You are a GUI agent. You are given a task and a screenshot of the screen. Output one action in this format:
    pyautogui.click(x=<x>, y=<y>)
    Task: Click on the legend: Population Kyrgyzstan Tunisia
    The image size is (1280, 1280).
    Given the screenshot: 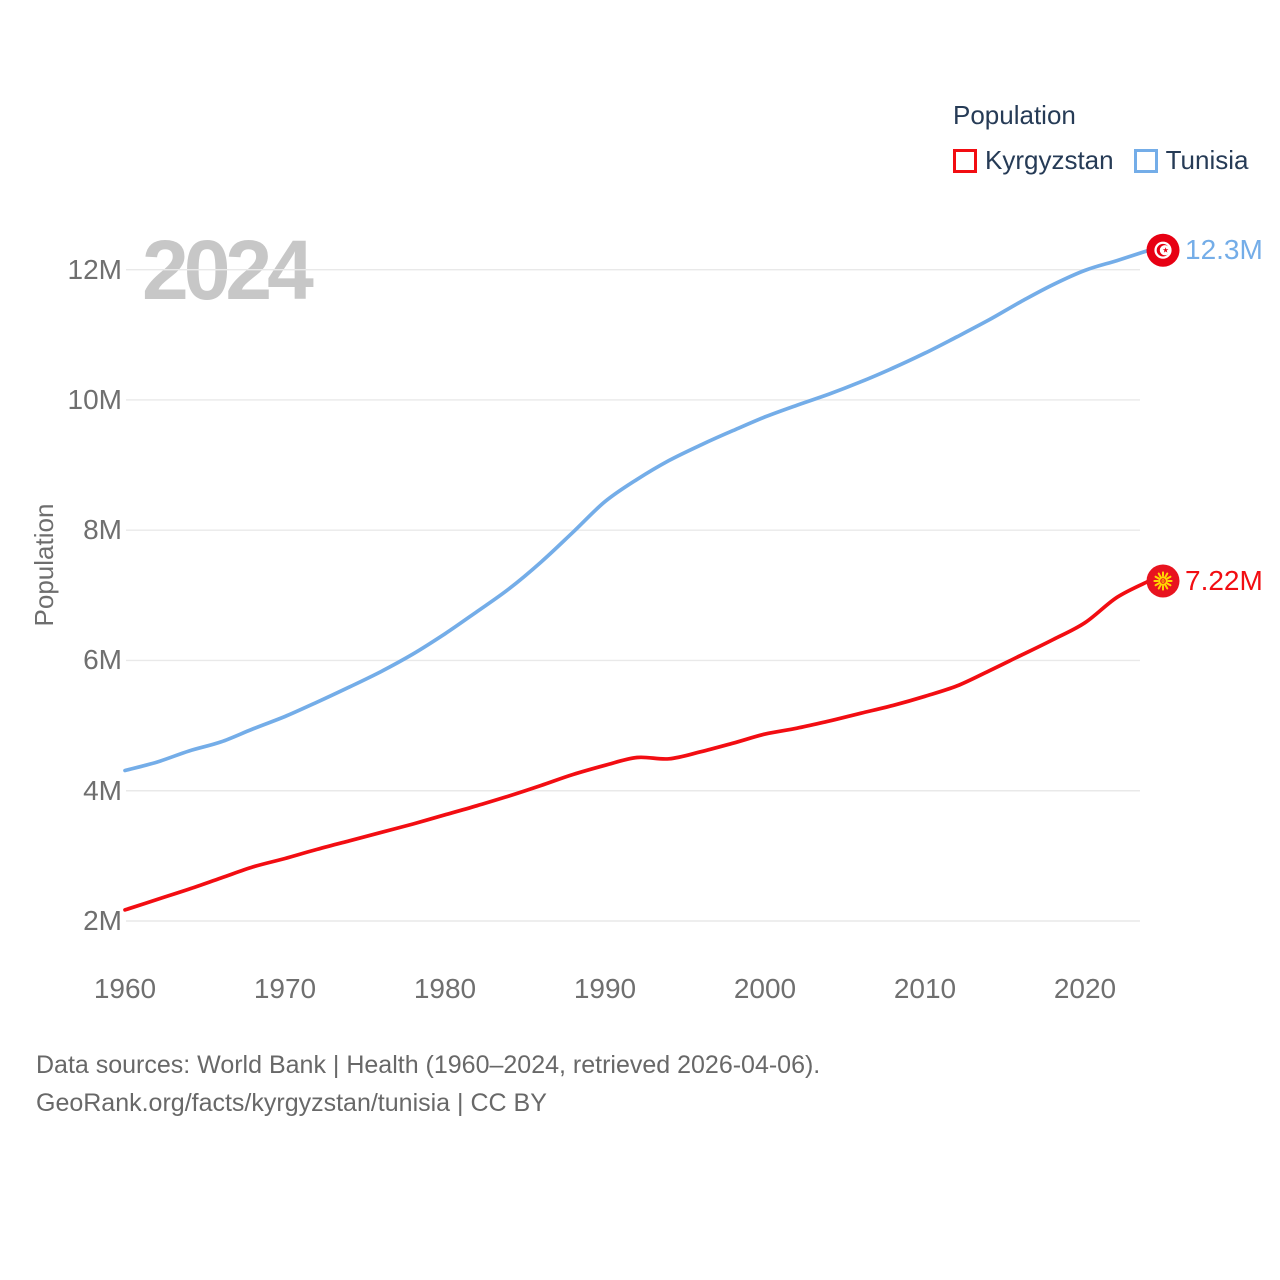 What is the action you would take?
    pyautogui.click(x=1100, y=138)
    